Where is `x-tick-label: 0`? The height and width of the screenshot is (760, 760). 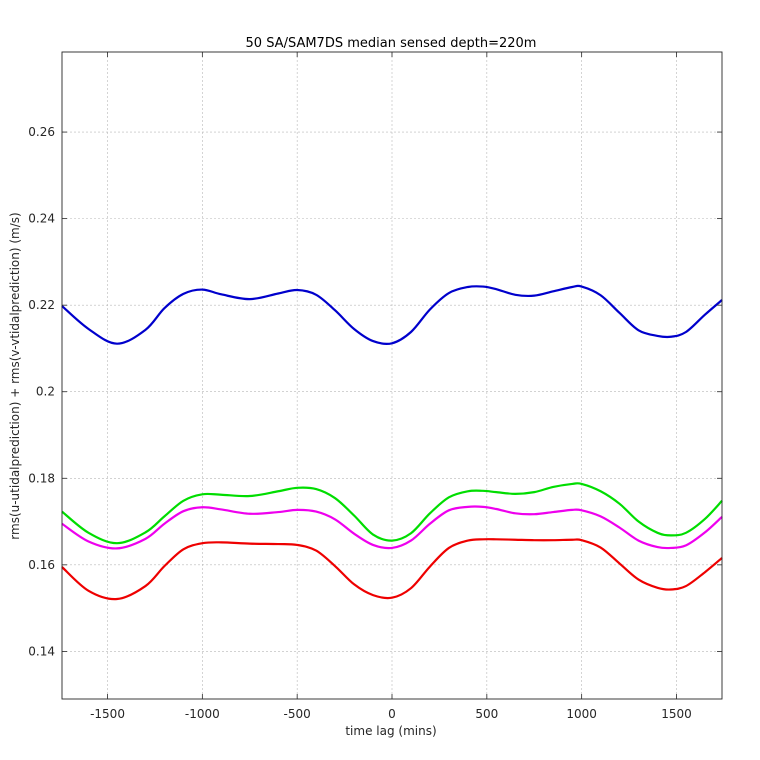 x-tick-label: 0 is located at coordinates (392, 714).